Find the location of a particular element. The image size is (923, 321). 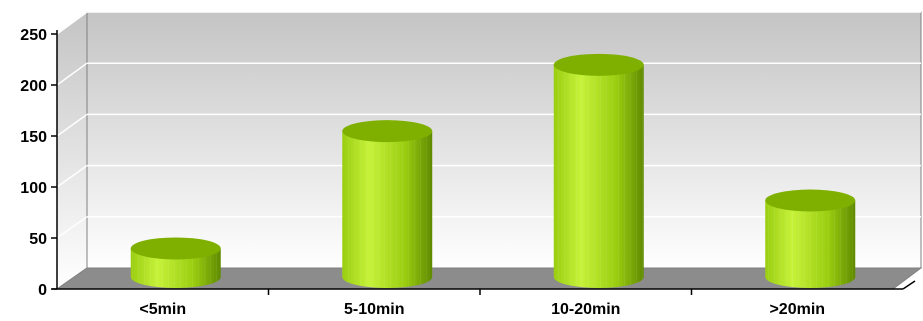

y-tick: 200 is located at coordinates (38, 86).